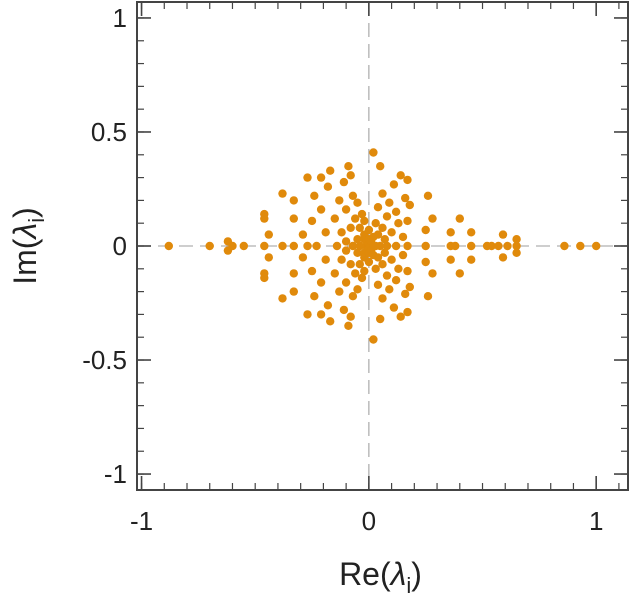  I want to click on y-tick-label: 0, so click(120, 246).